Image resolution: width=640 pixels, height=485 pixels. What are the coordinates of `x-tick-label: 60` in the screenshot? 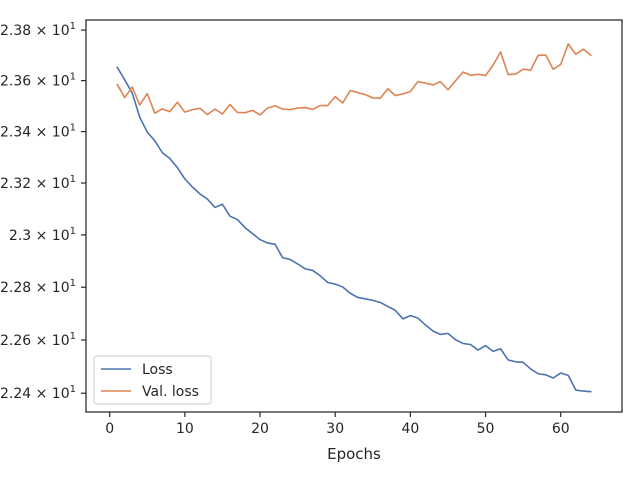 It's located at (561, 429).